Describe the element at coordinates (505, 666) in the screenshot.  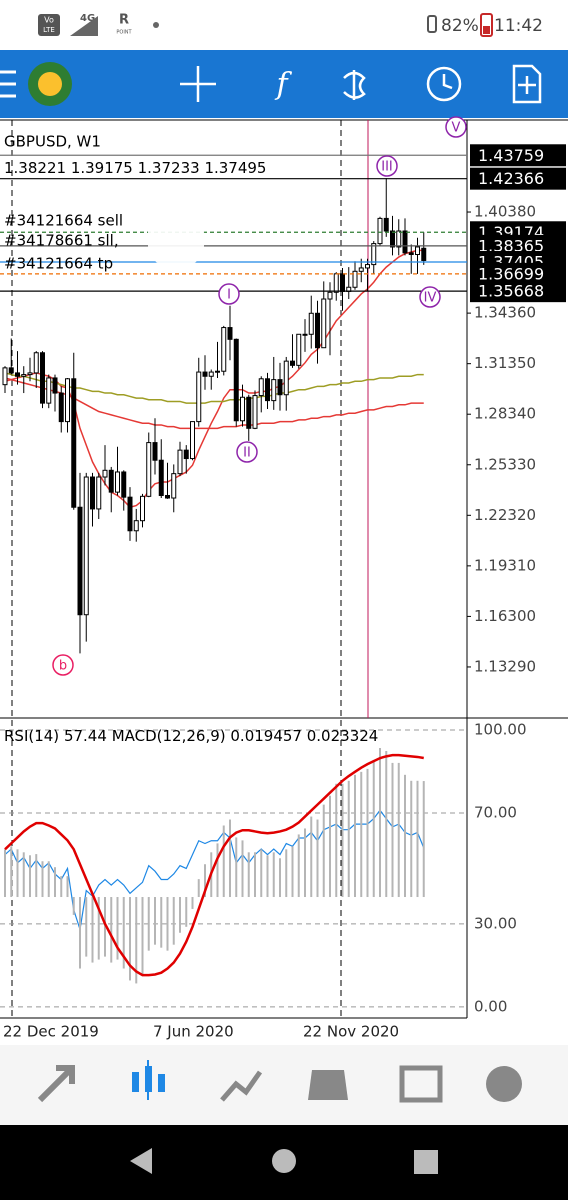
I see `y-tick-label: 1.13290` at that location.